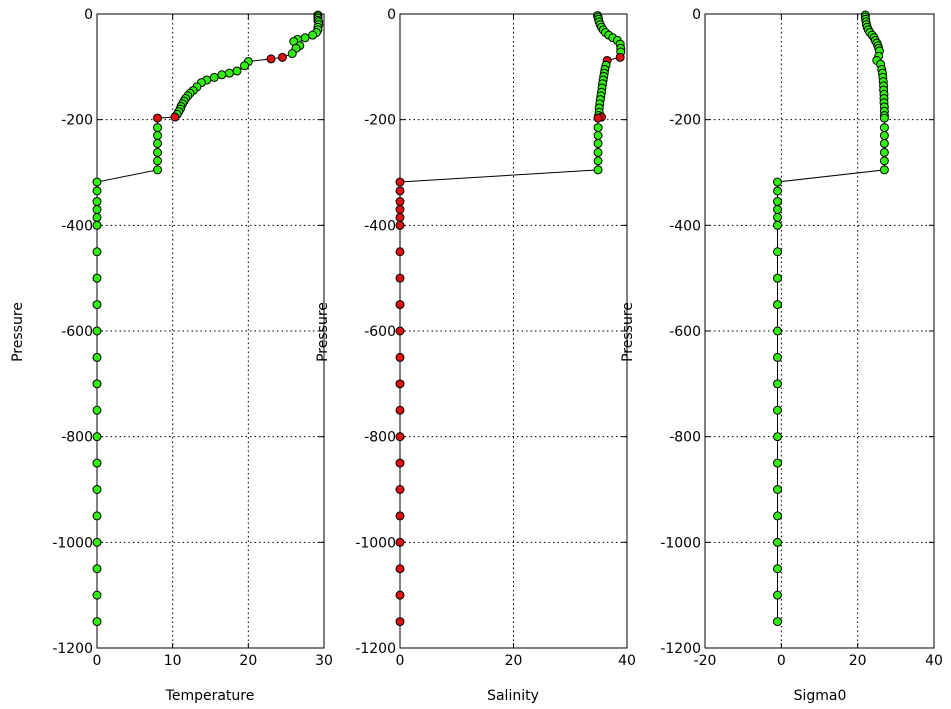 The height and width of the screenshot is (709, 951). I want to click on data-layer, so click(831, 318).